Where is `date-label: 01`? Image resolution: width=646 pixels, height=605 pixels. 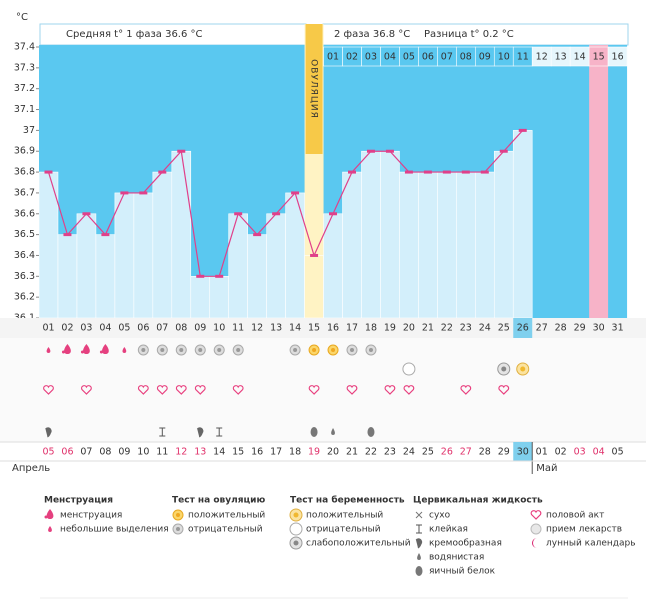 date-label: 01 is located at coordinates (542, 452).